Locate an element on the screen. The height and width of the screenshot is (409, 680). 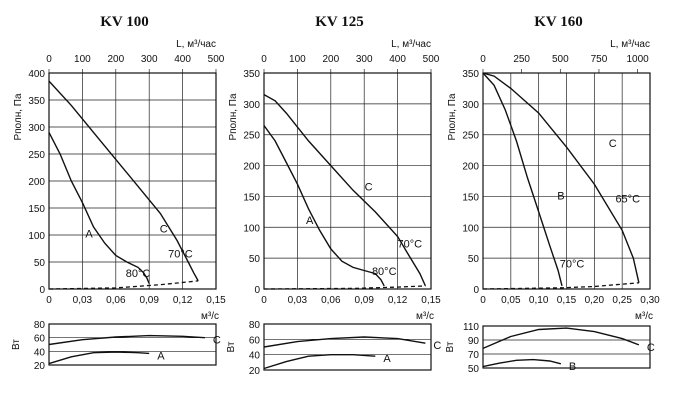
chart-title: KV 160 is located at coordinates (558, 22).